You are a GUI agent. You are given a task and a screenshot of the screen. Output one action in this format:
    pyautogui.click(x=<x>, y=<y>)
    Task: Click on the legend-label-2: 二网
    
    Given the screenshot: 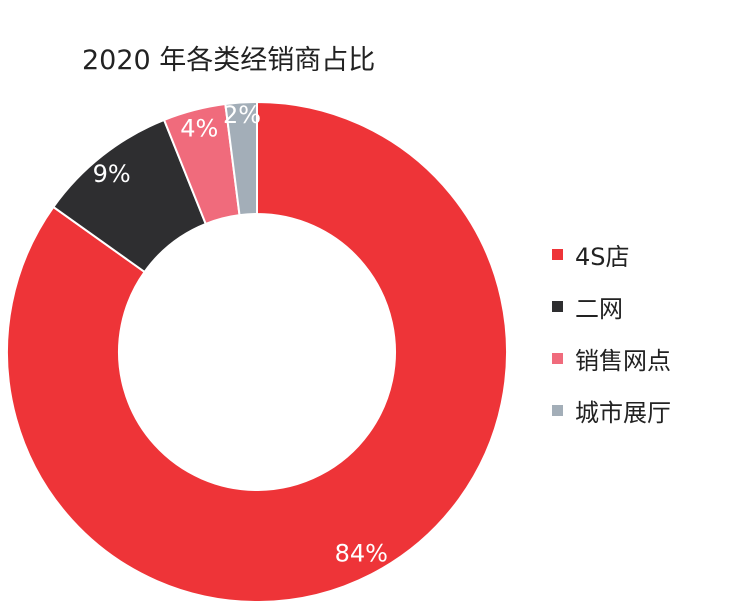 What is the action you would take?
    pyautogui.click(x=599, y=308)
    